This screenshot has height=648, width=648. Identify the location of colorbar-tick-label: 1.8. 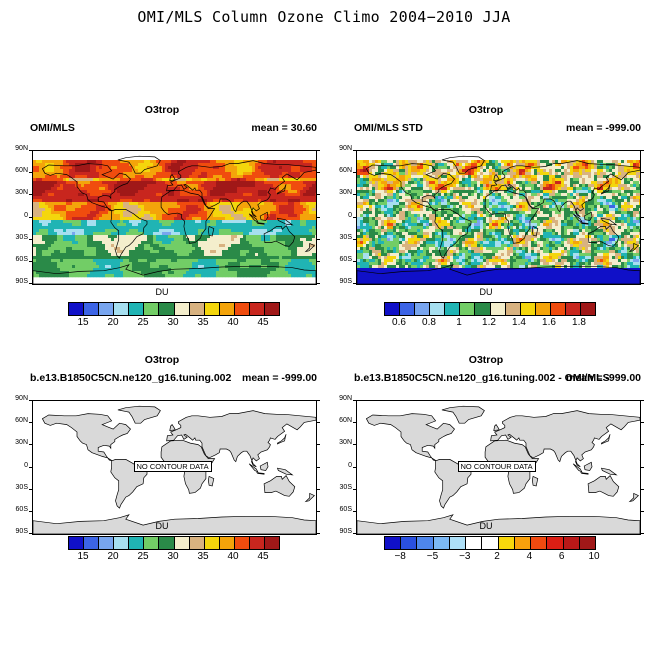
(579, 322).